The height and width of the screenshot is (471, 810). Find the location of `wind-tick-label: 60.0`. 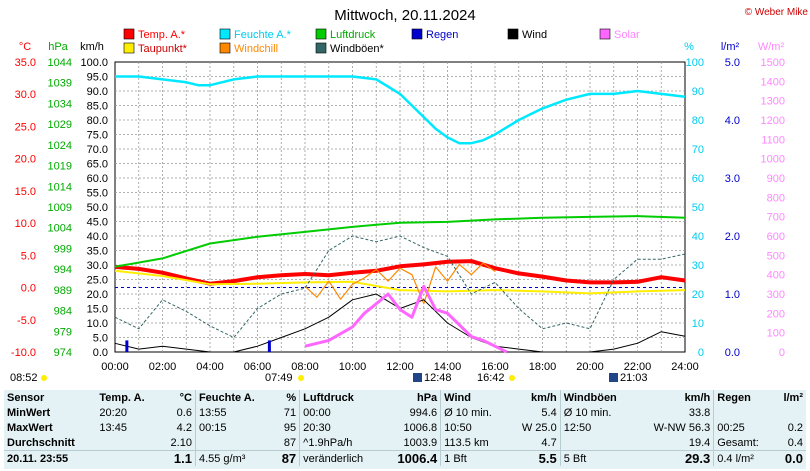

wind-tick-label: 60.0 is located at coordinates (97, 179).